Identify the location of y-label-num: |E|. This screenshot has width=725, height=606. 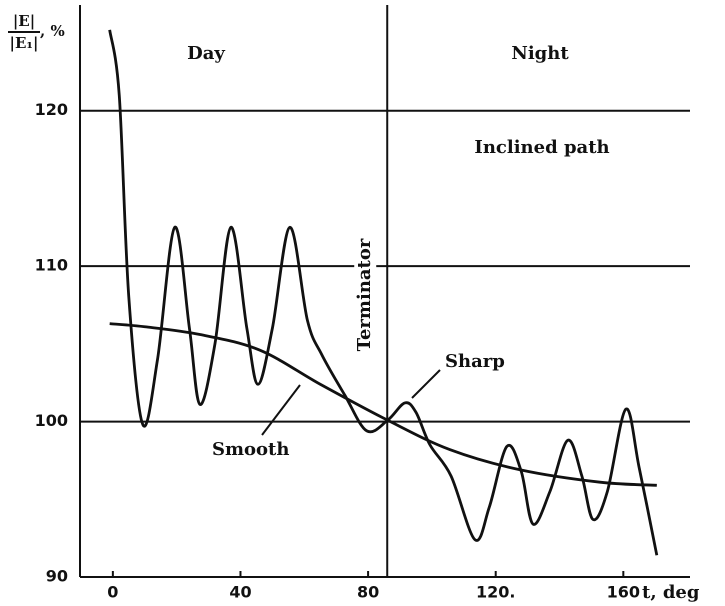
(24, 21).